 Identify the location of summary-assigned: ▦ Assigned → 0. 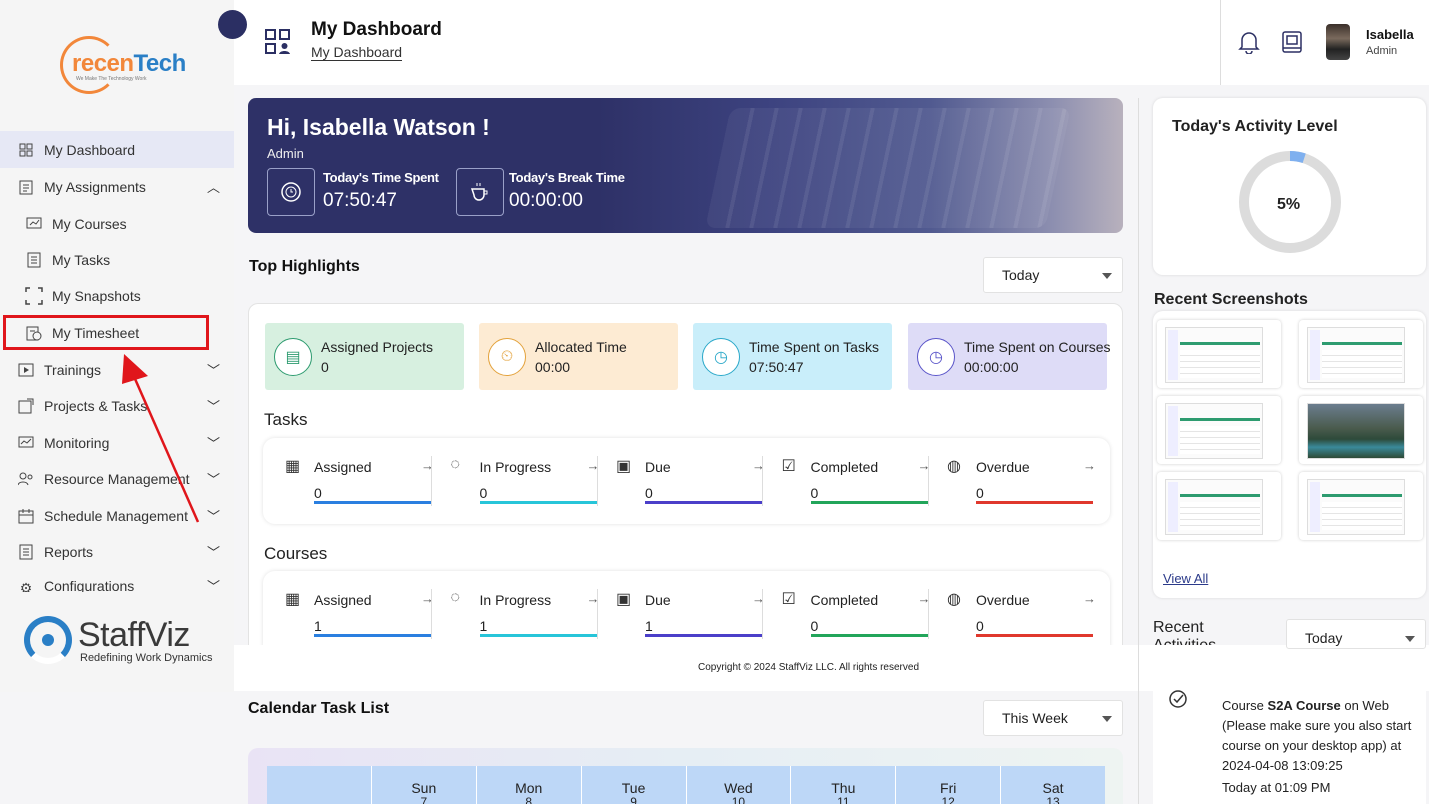
(350, 481).